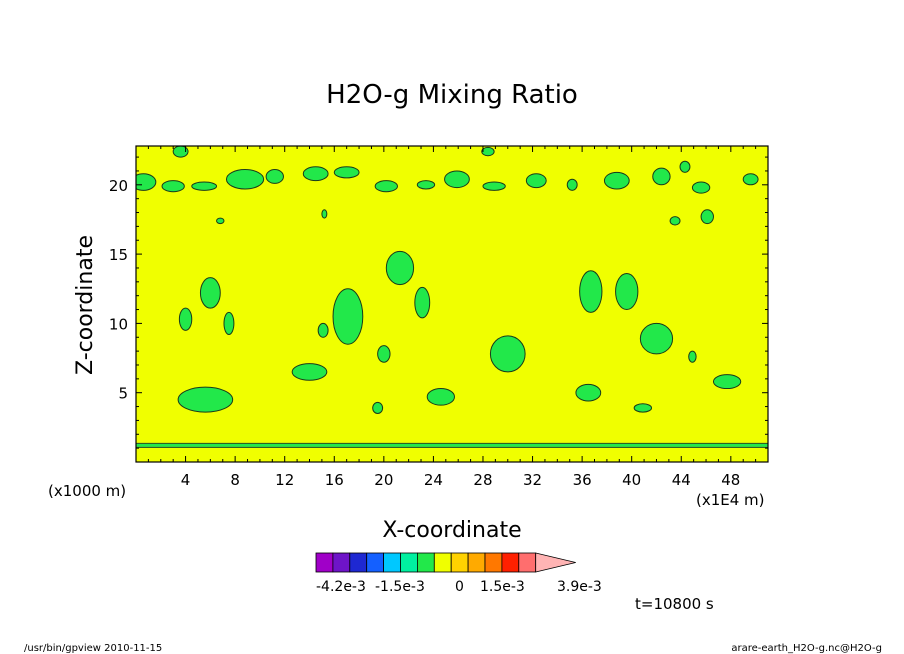  I want to click on band-fill, so click(452, 445).